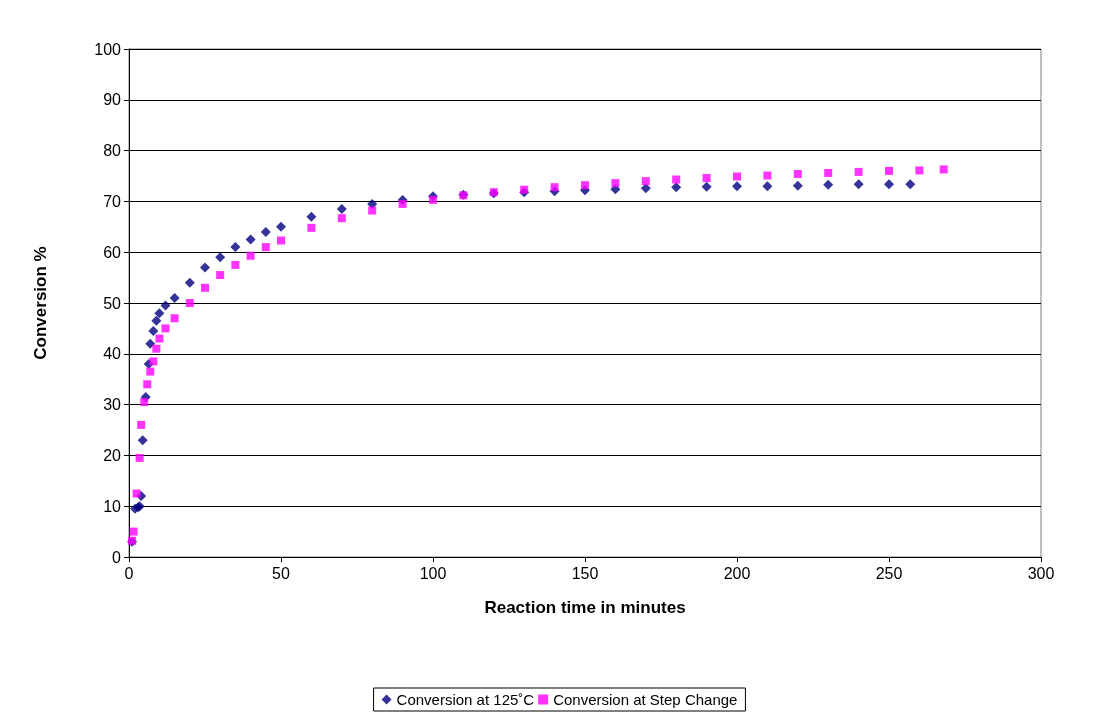 This screenshot has width=1119, height=715. Describe the element at coordinates (1041, 573) in the screenshot. I see `x-tick-label: 300` at that location.